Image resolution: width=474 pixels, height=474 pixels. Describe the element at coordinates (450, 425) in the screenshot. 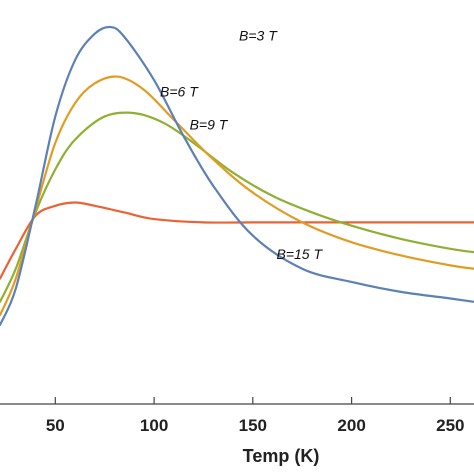

I see `x-tick-label: 250` at that location.